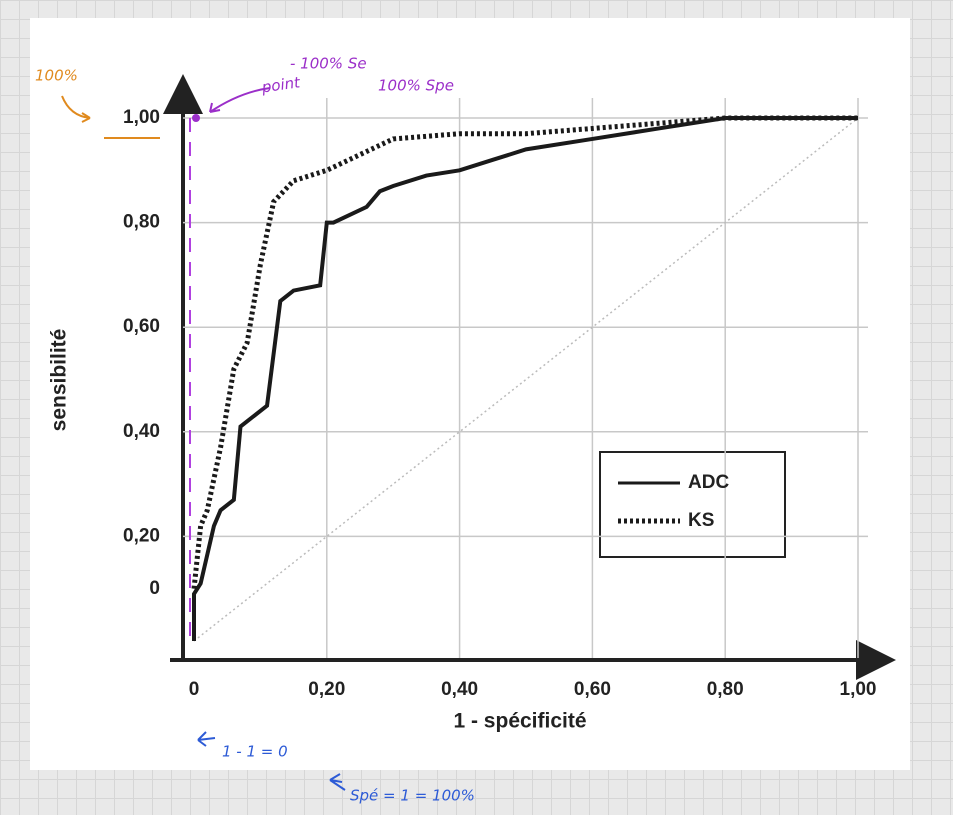 Image resolution: width=953 pixels, height=815 pixels. I want to click on y-tick-label: 0,60, so click(141, 326).